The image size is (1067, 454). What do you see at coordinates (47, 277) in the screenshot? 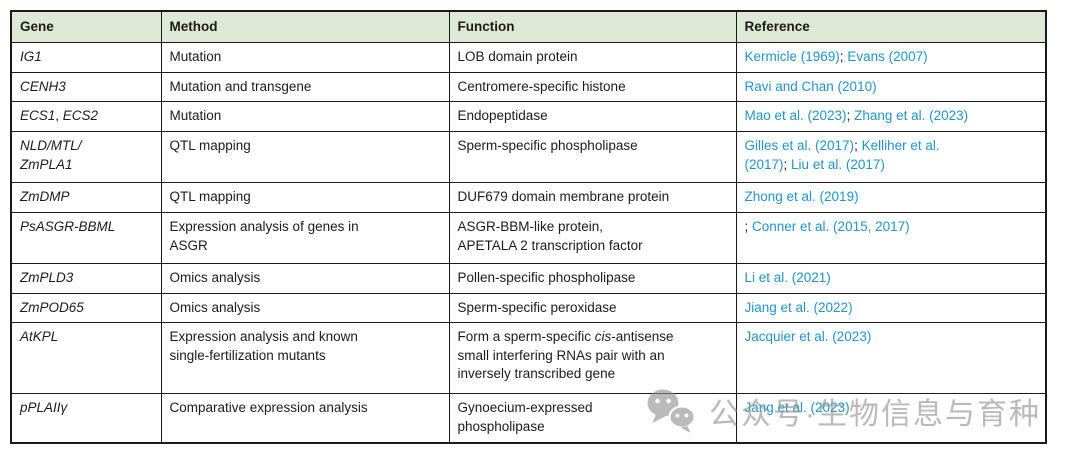
I see `text-segment: ZmPLD3` at bounding box center [47, 277].